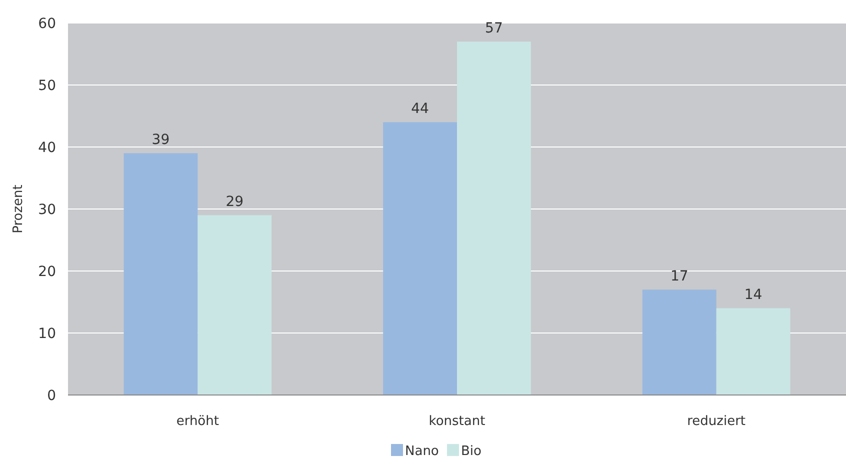 This screenshot has width=846, height=467. Describe the element at coordinates (235, 202) in the screenshot. I see `data-label: 29` at that location.